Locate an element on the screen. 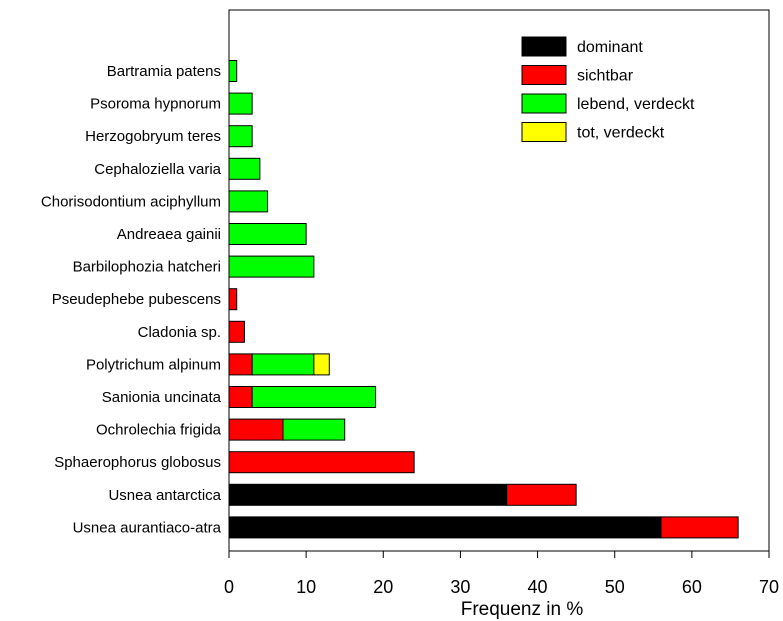  legend-label: tot, verdeckt is located at coordinates (621, 133).